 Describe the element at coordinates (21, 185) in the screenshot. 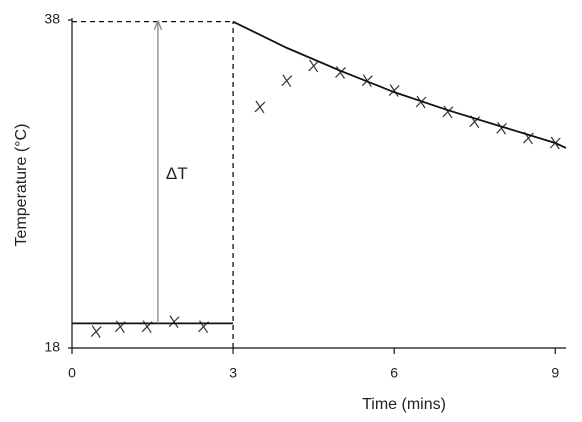

I see `y-axis-label: Temperature (°C)` at that location.